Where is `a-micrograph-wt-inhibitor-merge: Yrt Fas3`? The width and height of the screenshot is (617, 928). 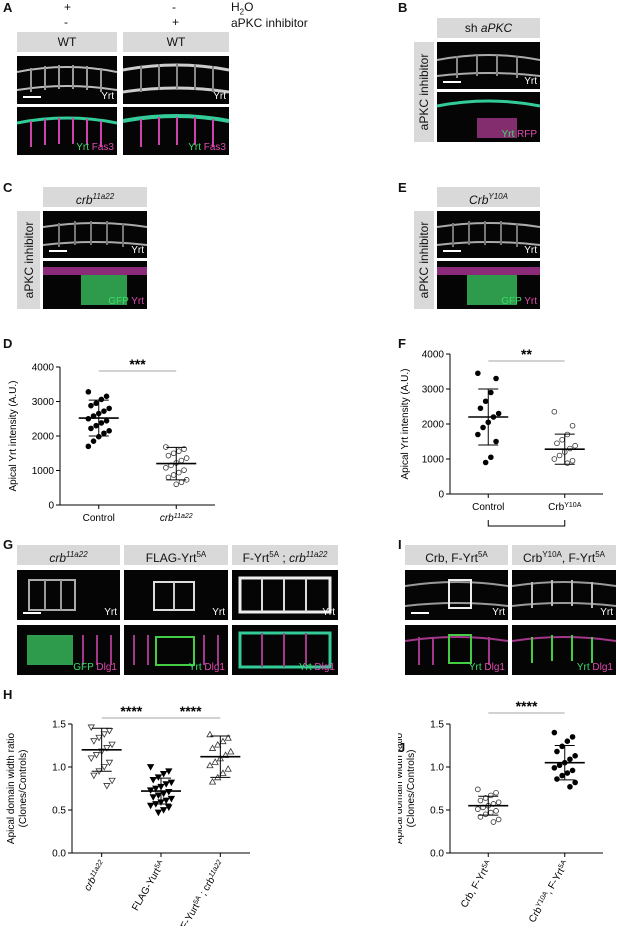 a-micrograph-wt-inhibitor-merge: Yrt Fas3 is located at coordinates (176, 131).